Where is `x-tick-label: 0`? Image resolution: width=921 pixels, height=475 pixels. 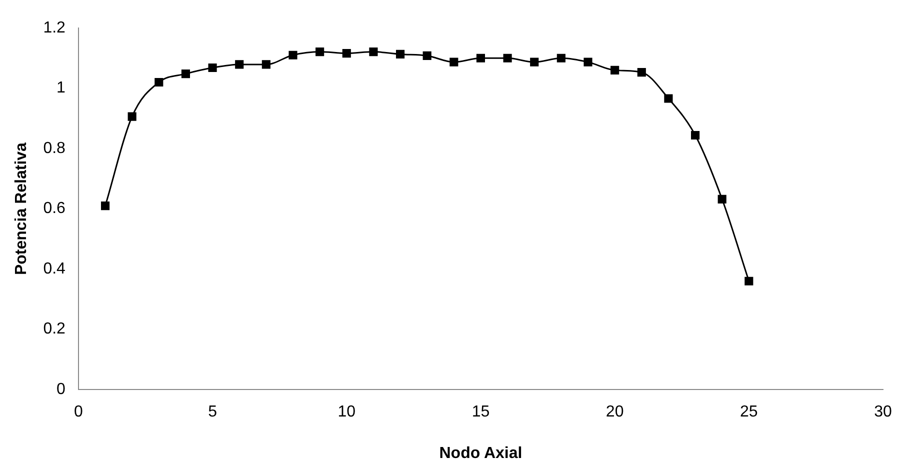 x-tick-label: 0 is located at coordinates (78, 412).